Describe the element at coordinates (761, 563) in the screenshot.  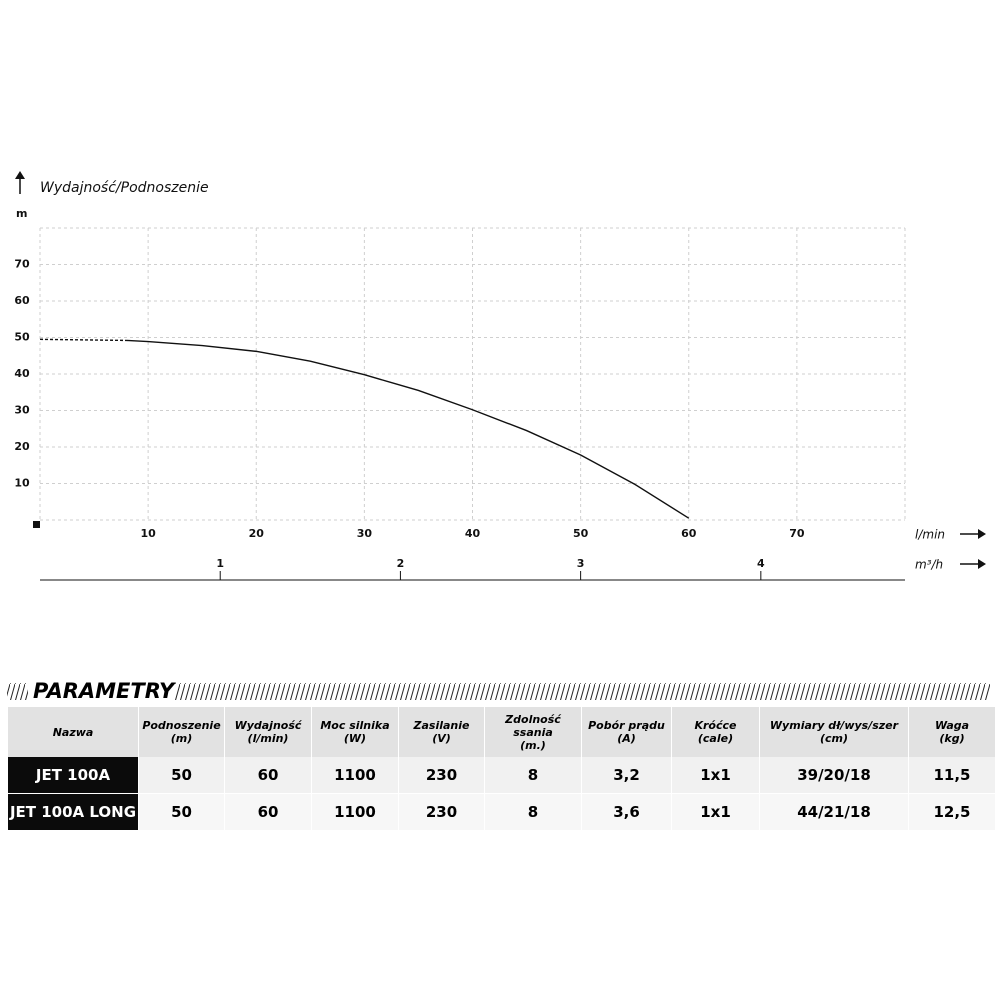
I see `x2-tick-label: 4` at that location.